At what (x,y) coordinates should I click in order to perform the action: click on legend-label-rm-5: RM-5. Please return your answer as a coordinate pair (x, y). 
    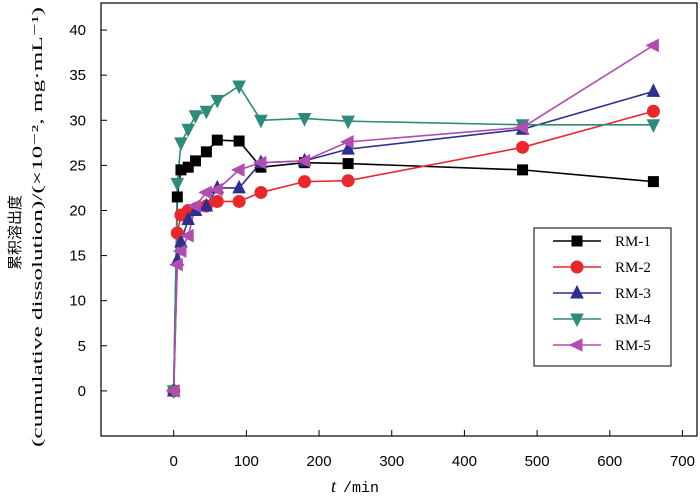
    Looking at the image, I should click on (633, 346).